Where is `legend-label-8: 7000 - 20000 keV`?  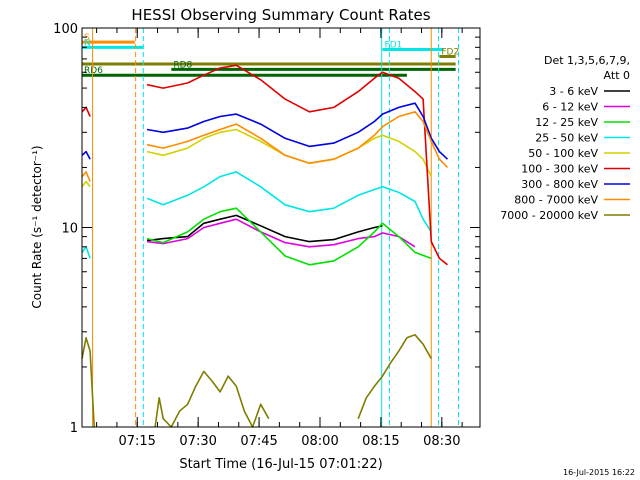 legend-label-8: 7000 - 20000 keV is located at coordinates (549, 215).